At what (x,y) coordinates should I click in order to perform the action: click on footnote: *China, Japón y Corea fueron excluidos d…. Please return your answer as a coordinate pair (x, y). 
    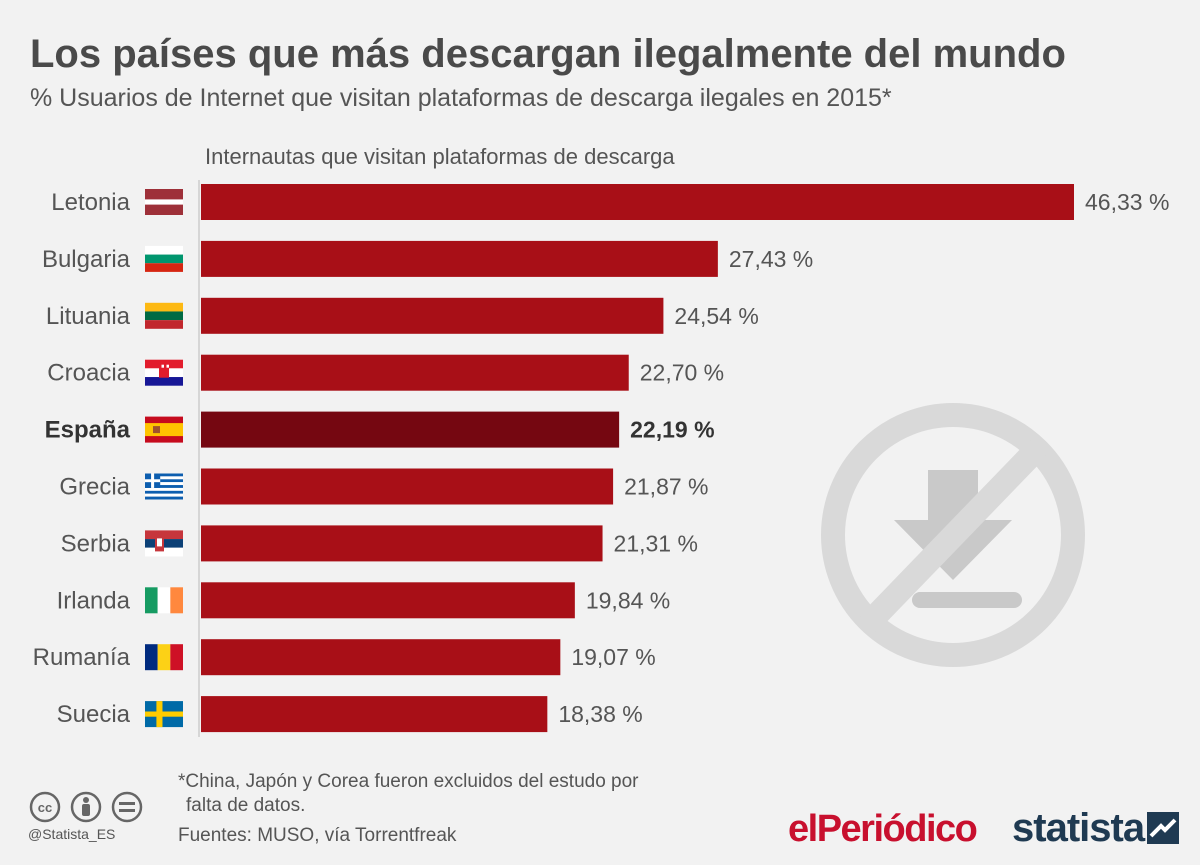
    Looking at the image, I should click on (458, 794).